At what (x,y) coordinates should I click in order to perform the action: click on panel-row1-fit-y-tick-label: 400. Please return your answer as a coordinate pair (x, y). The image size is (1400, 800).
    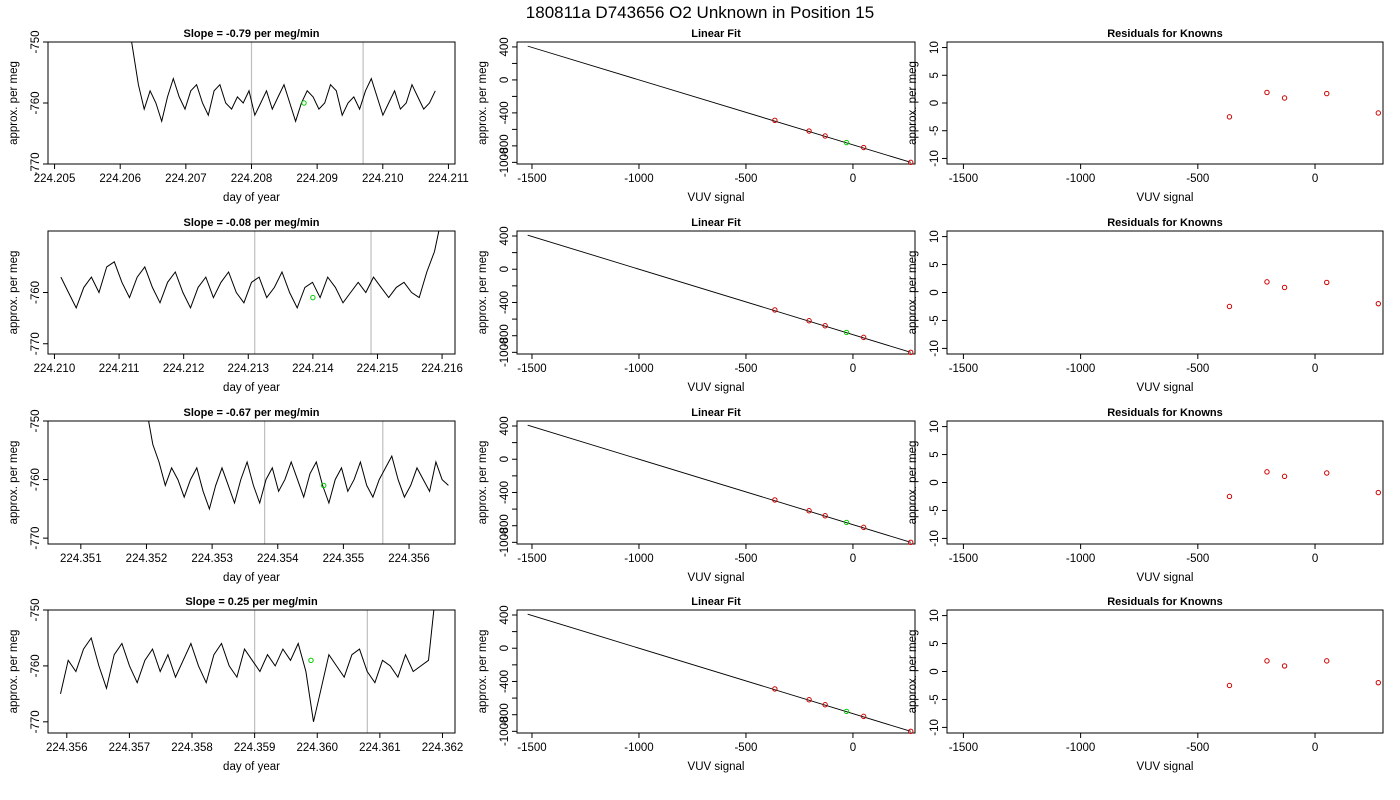
    Looking at the image, I should click on (505, 46).